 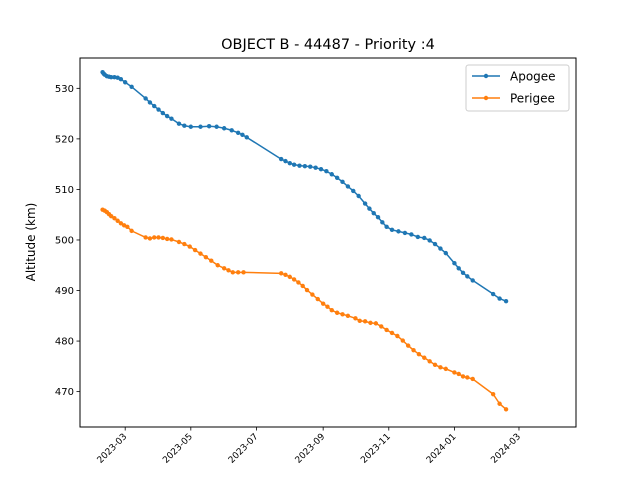 What do you see at coordinates (31, 242) in the screenshot?
I see `y-axis-label: Altitude (km)` at bounding box center [31, 242].